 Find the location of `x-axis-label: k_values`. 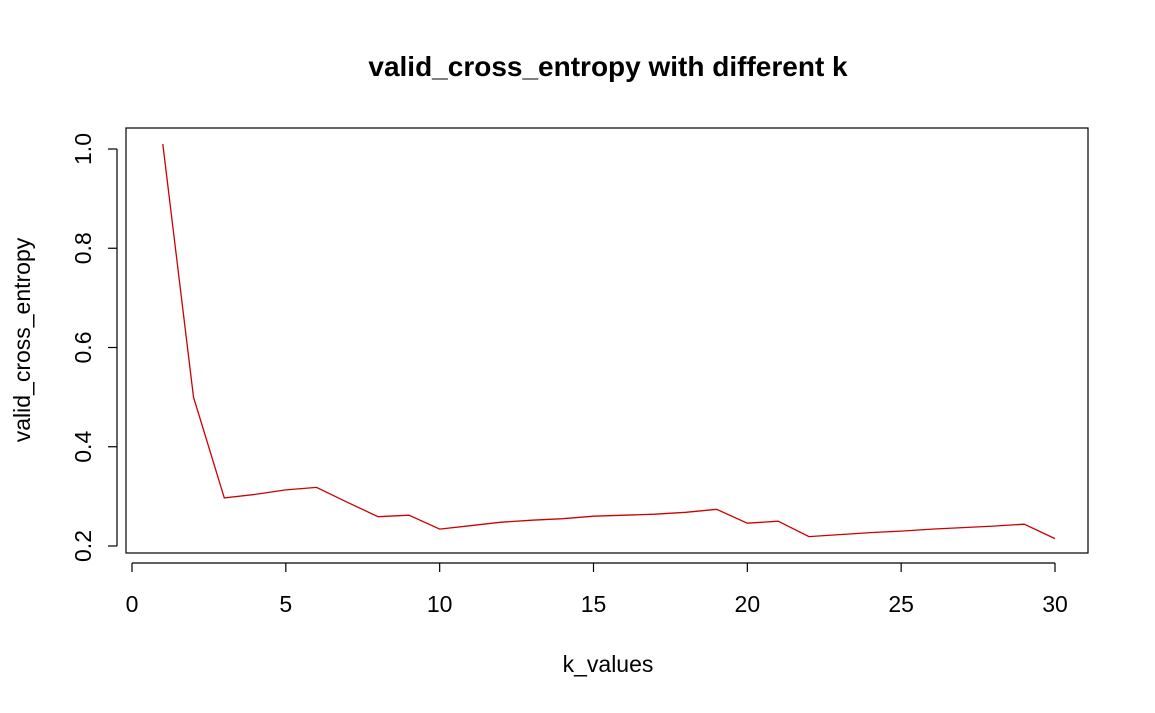

x-axis-label: k_values is located at coordinates (608, 664).